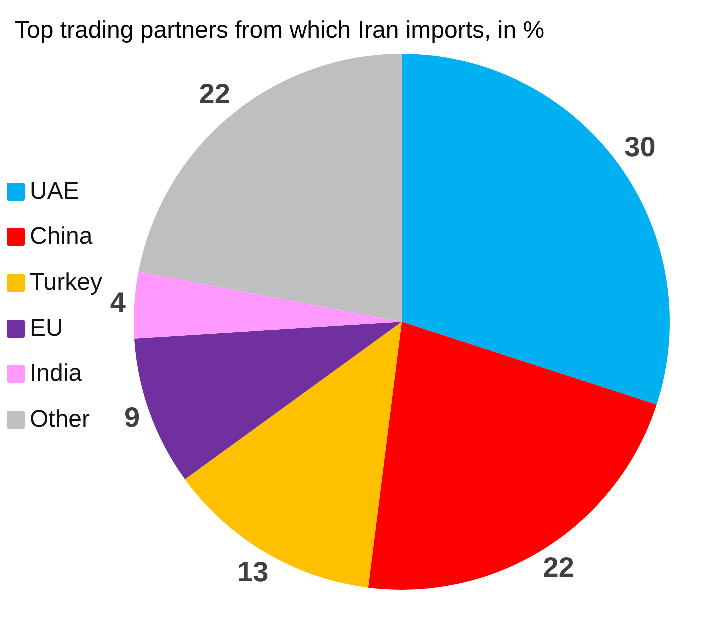 The height and width of the screenshot is (635, 707). What do you see at coordinates (253, 572) in the screenshot?
I see `data-label: 13` at bounding box center [253, 572].